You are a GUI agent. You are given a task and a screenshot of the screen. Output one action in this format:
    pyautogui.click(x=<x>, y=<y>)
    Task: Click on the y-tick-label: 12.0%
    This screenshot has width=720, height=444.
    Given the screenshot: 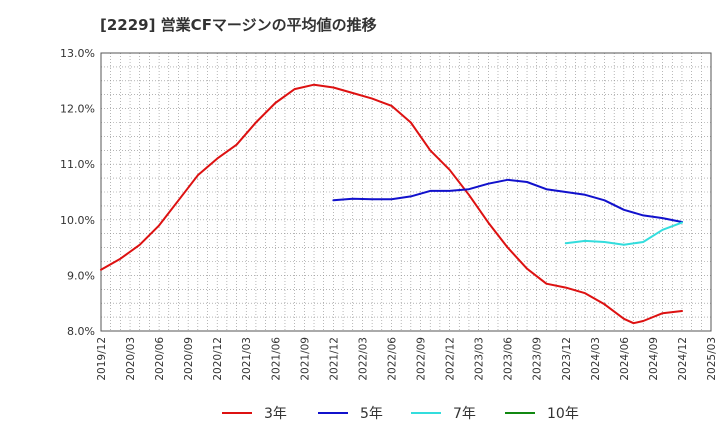 What is the action you would take?
    pyautogui.click(x=77, y=109)
    